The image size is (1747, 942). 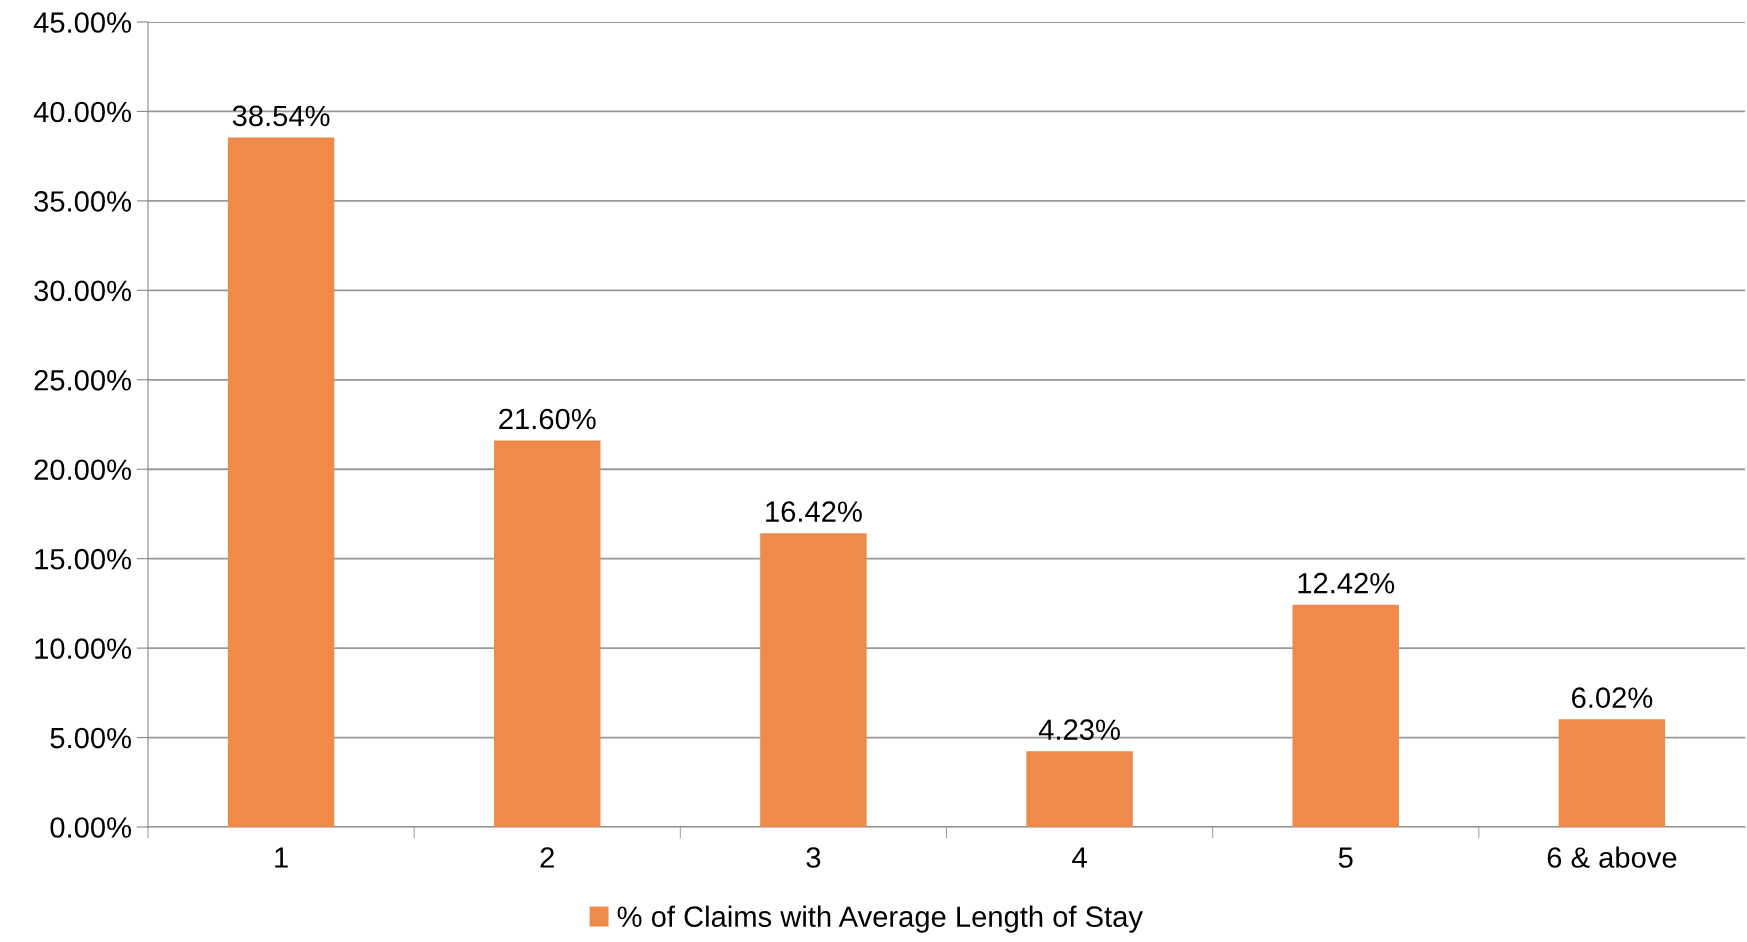 What do you see at coordinates (813, 857) in the screenshot?
I see `x-tick-label: 3` at bounding box center [813, 857].